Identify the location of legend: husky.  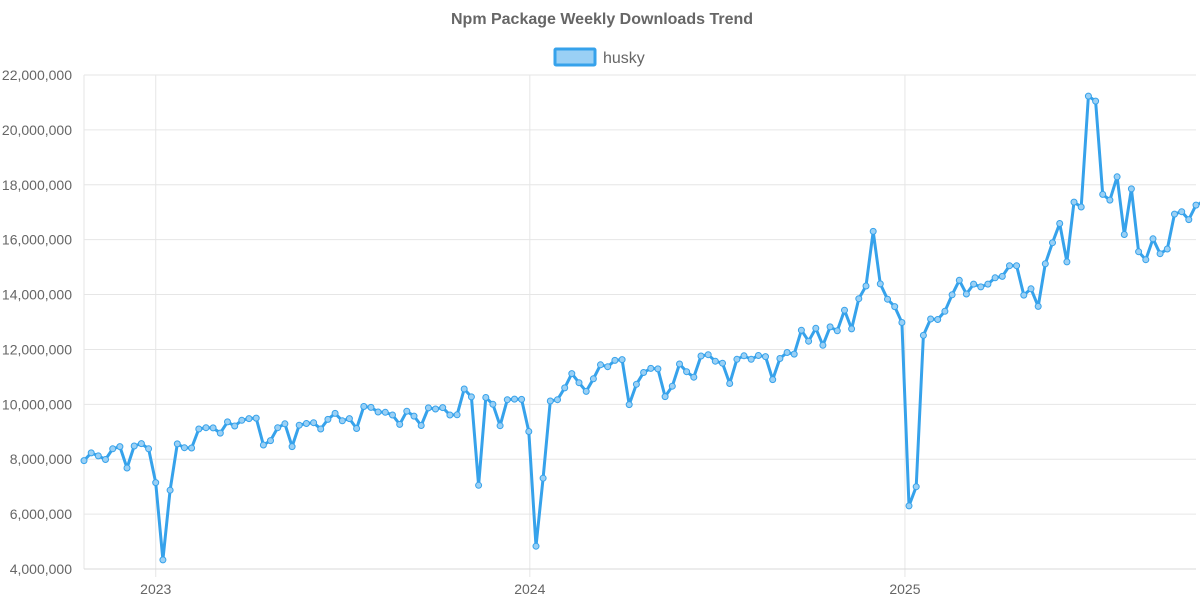
(599, 57).